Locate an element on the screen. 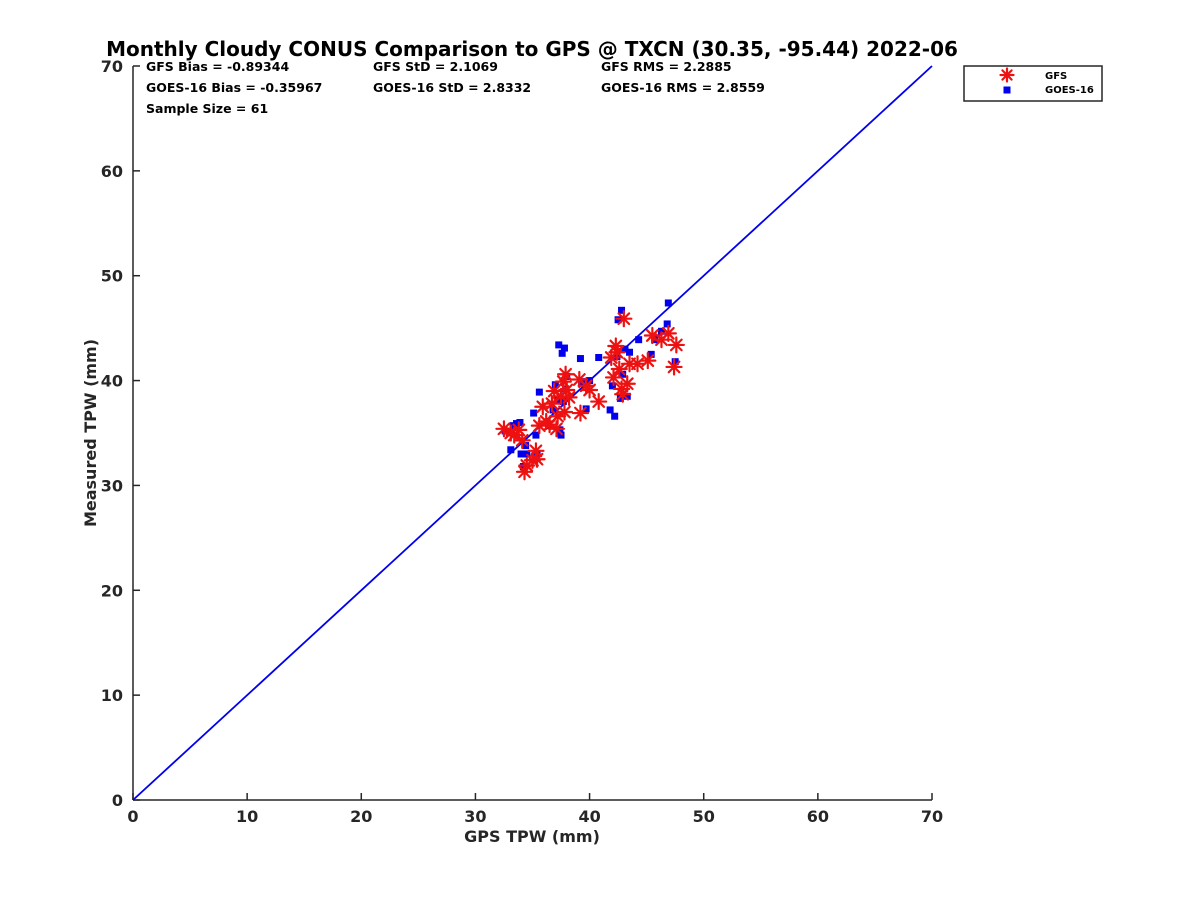 This screenshot has width=1200, height=900. legend-box is located at coordinates (1033, 83).